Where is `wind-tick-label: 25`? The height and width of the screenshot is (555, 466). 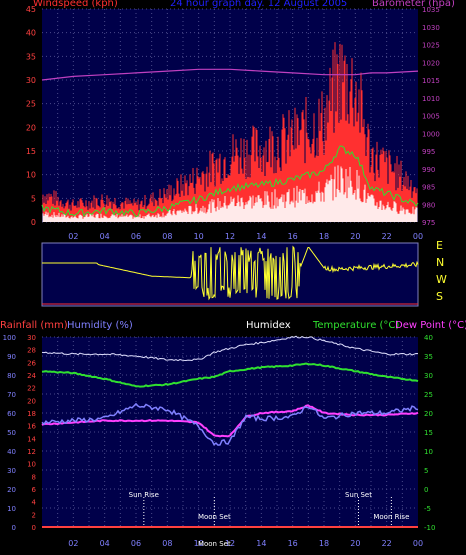 wind-tick-label: 25 is located at coordinates (31, 104).